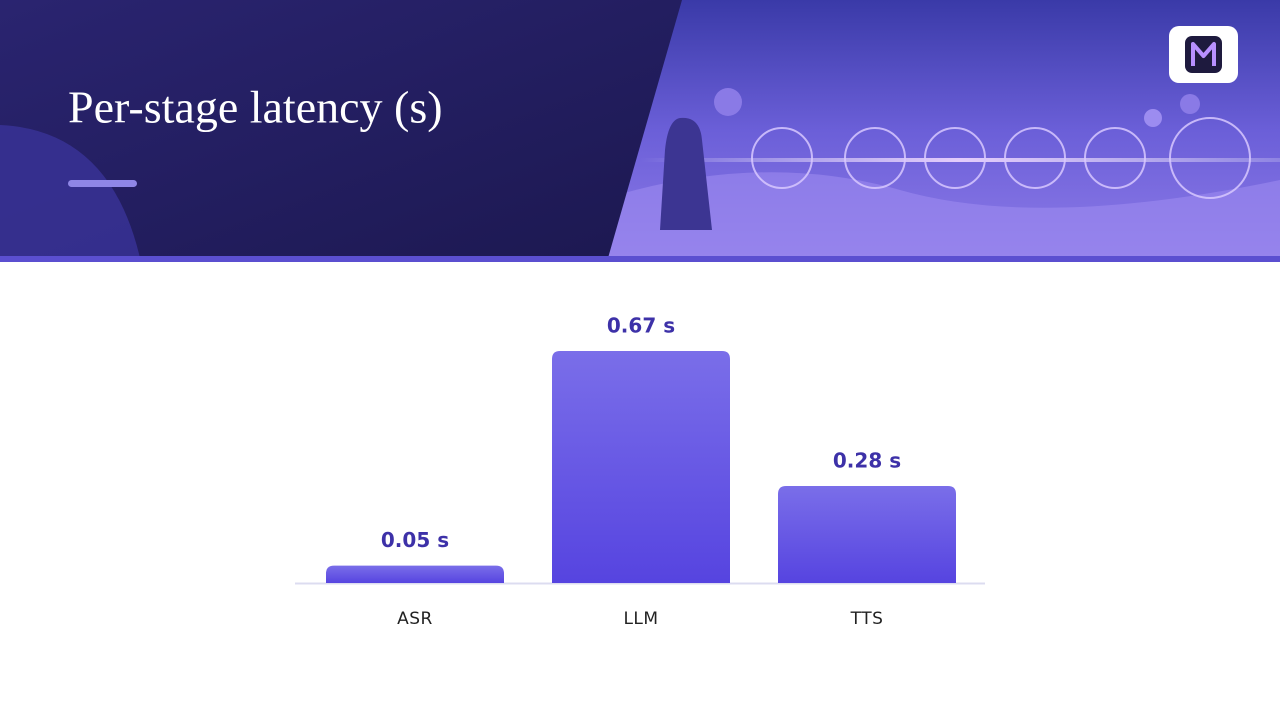  What do you see at coordinates (640, 619) in the screenshot?
I see `x-tick-label: LLM` at bounding box center [640, 619].